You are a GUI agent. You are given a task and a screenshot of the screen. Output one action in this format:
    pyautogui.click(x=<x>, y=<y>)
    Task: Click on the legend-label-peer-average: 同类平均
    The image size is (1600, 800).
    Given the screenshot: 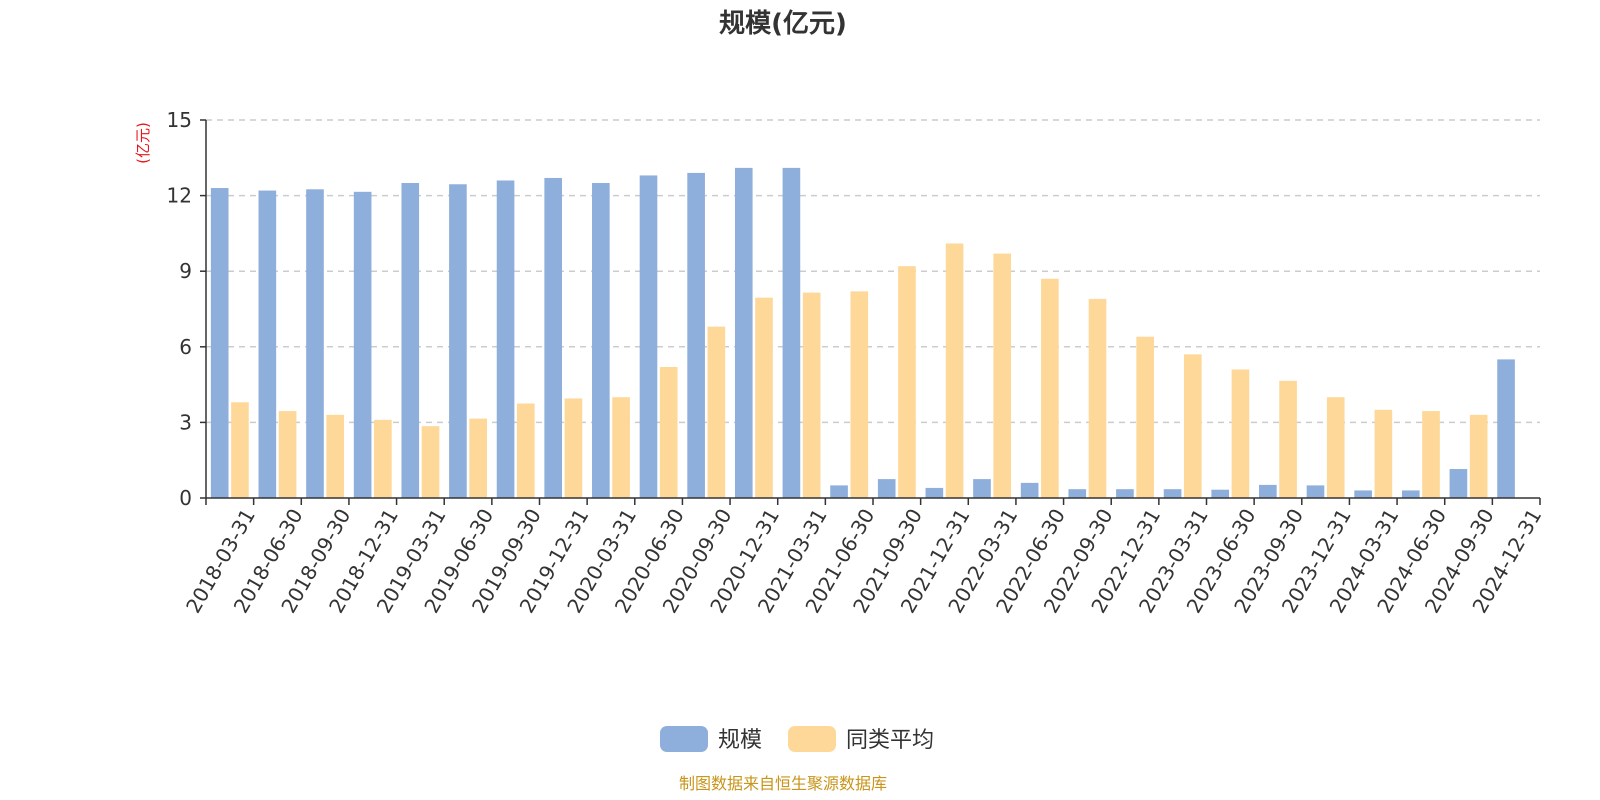 What is the action you would take?
    pyautogui.click(x=890, y=740)
    